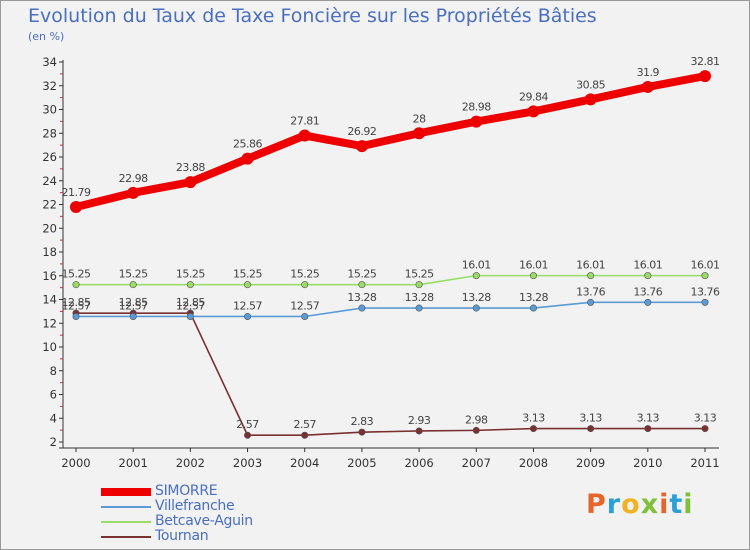 The height and width of the screenshot is (550, 750). I want to click on legend-swatch-villefranche, so click(126, 507).